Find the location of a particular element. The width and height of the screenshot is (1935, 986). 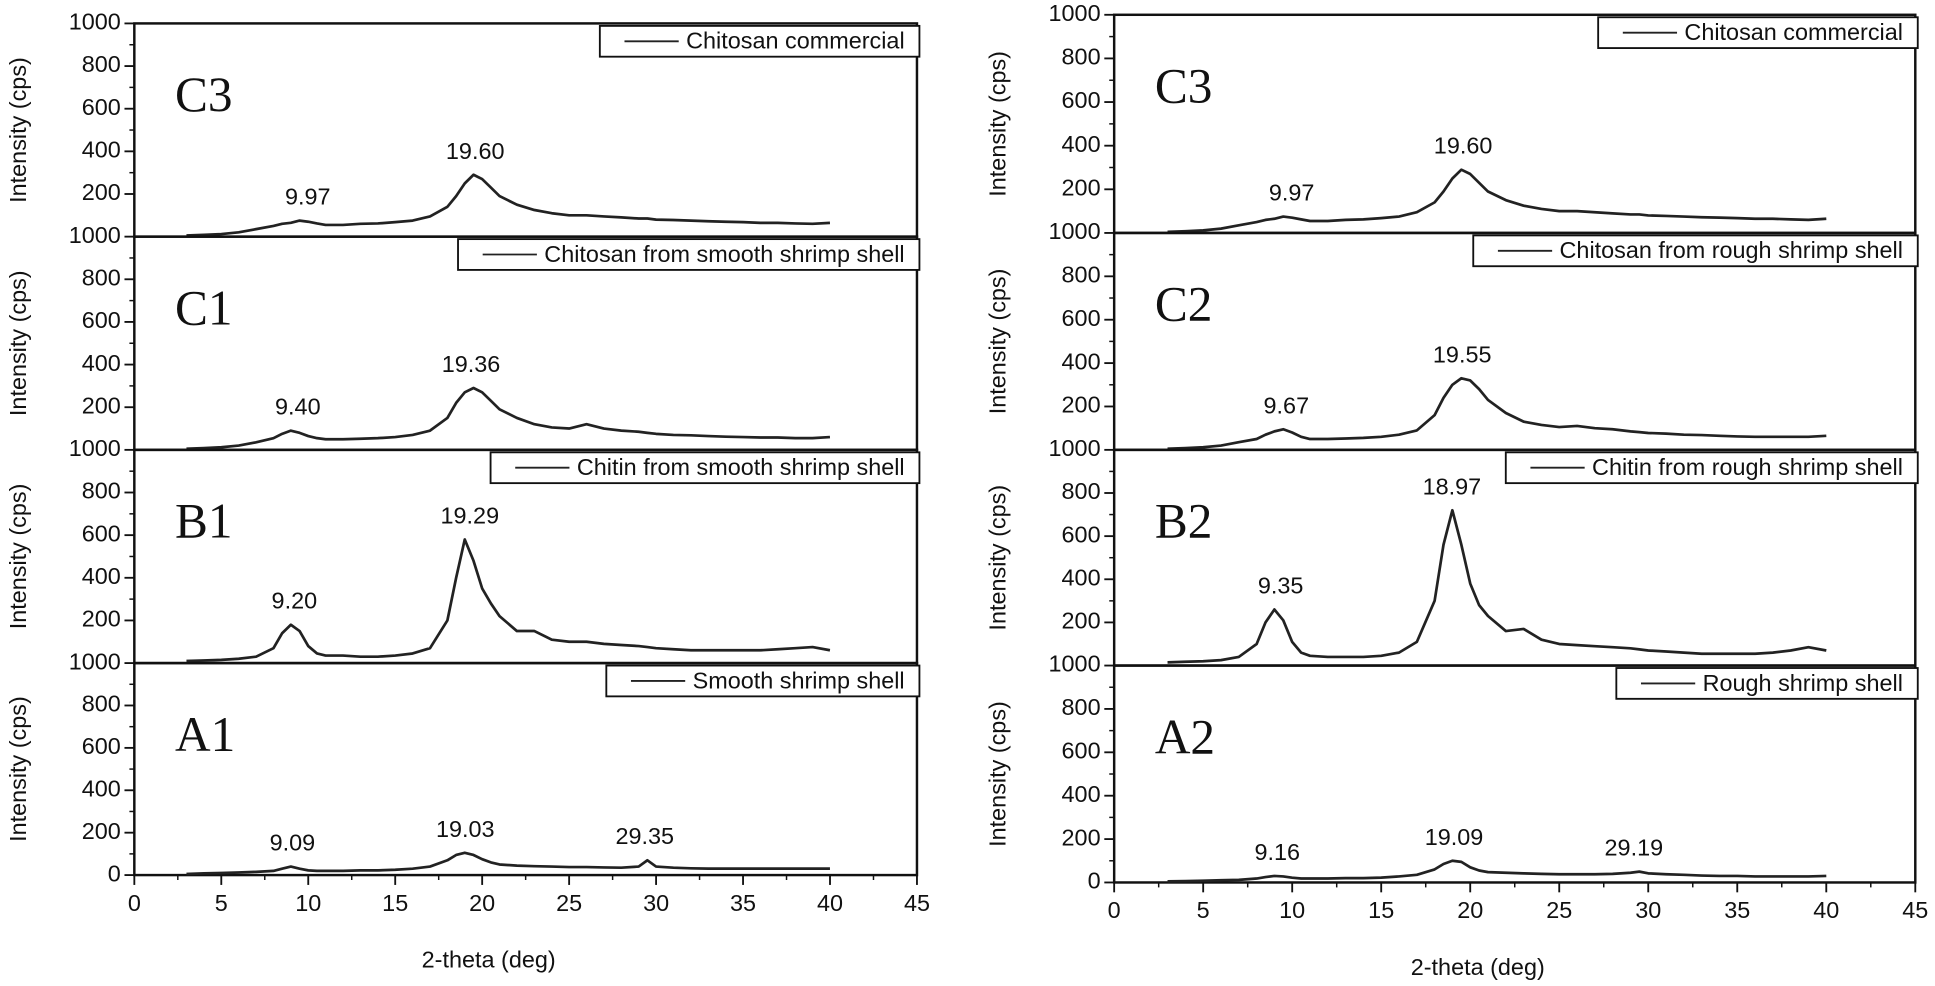

peak-label: 18.97 is located at coordinates (1452, 486).